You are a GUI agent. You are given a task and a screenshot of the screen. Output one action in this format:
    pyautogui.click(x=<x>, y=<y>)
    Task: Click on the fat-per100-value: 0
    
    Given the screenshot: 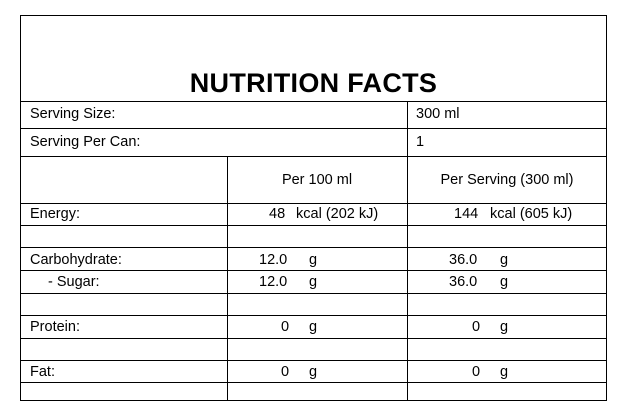 What is the action you would take?
    pyautogui.click(x=285, y=372)
    